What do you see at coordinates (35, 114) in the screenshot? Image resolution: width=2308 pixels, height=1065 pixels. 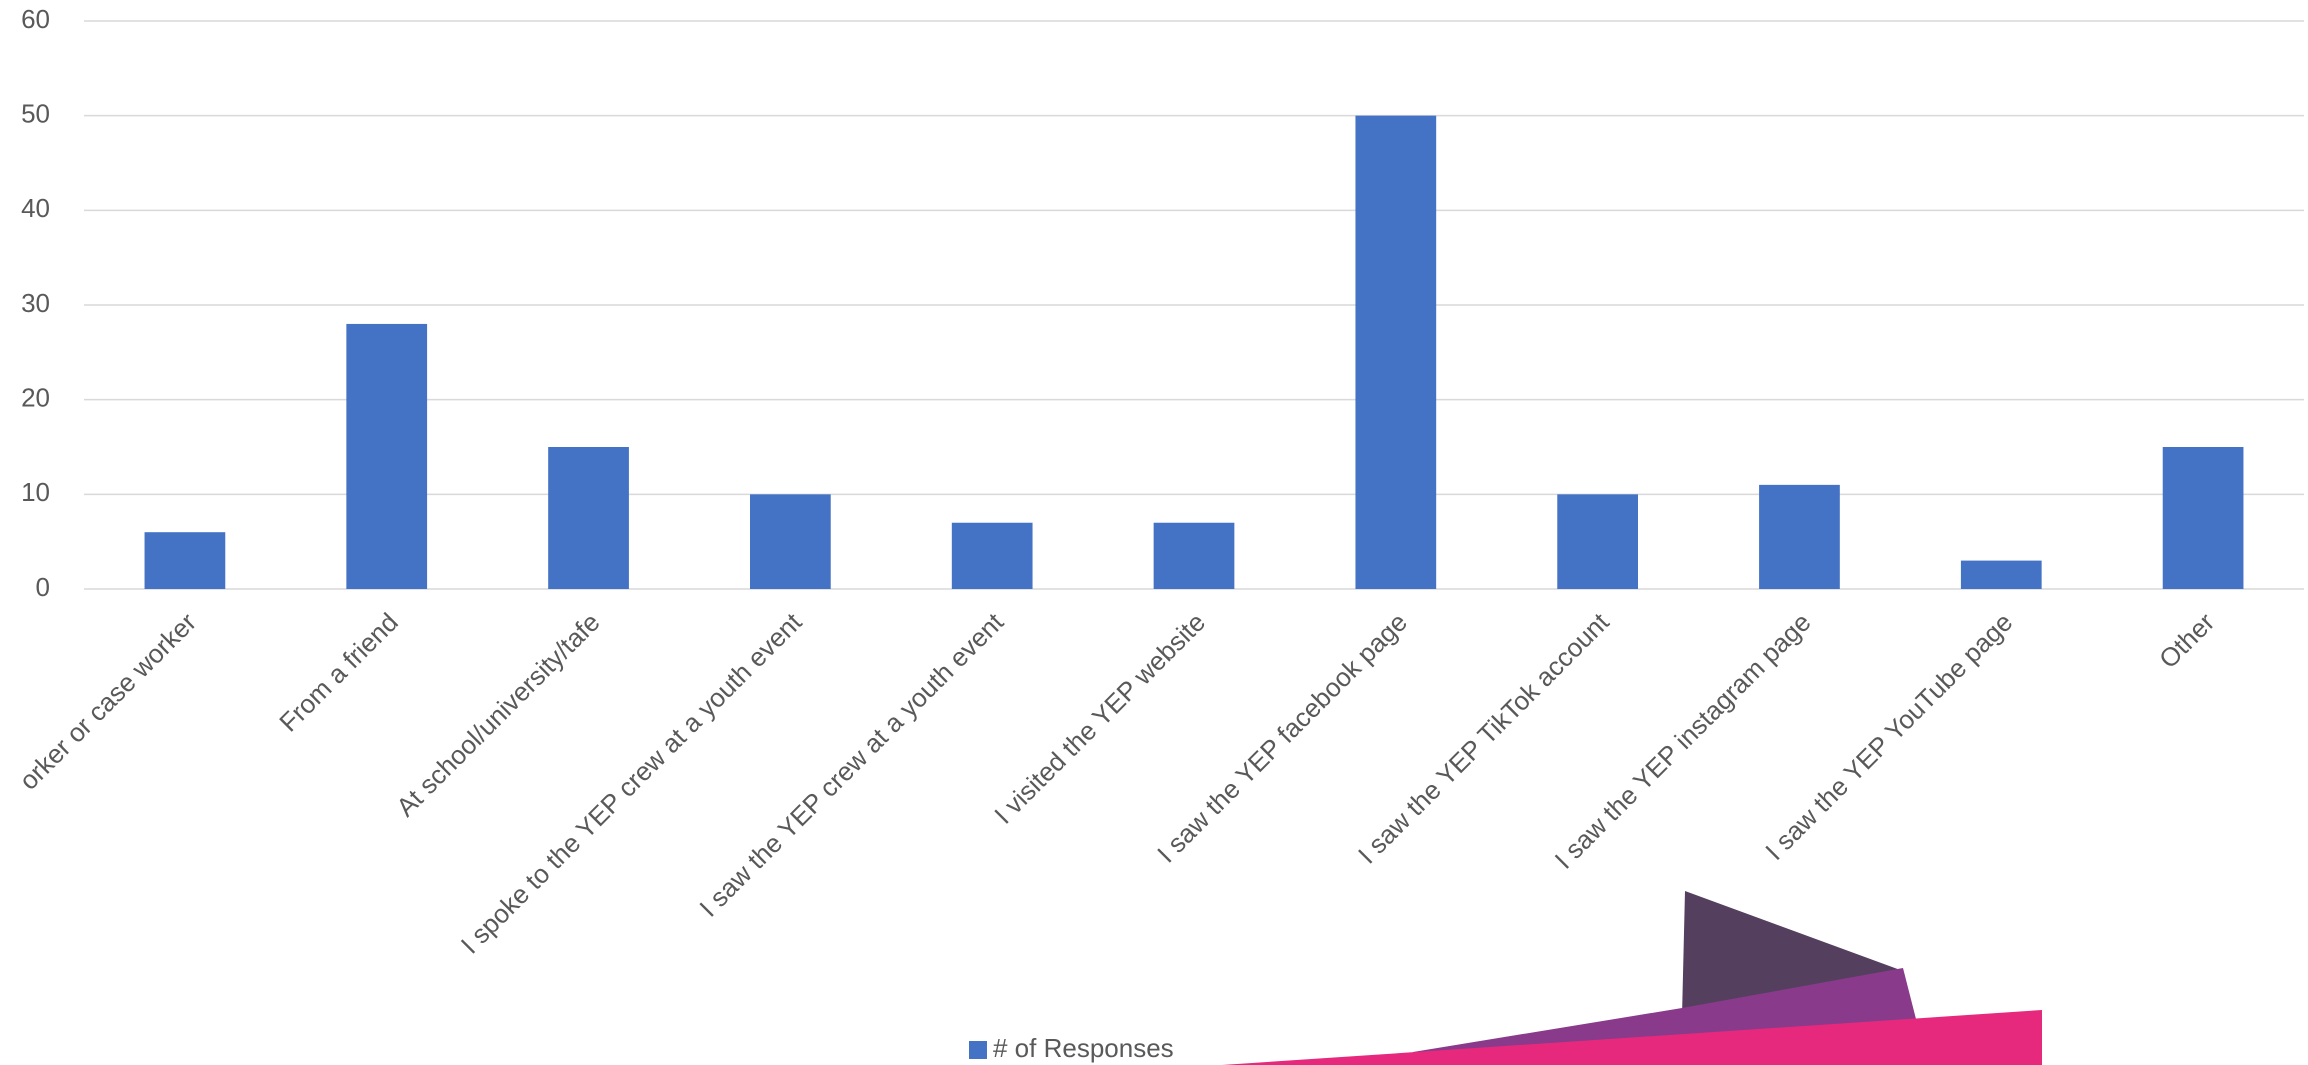 I see `y-tick-label: 50` at bounding box center [35, 114].